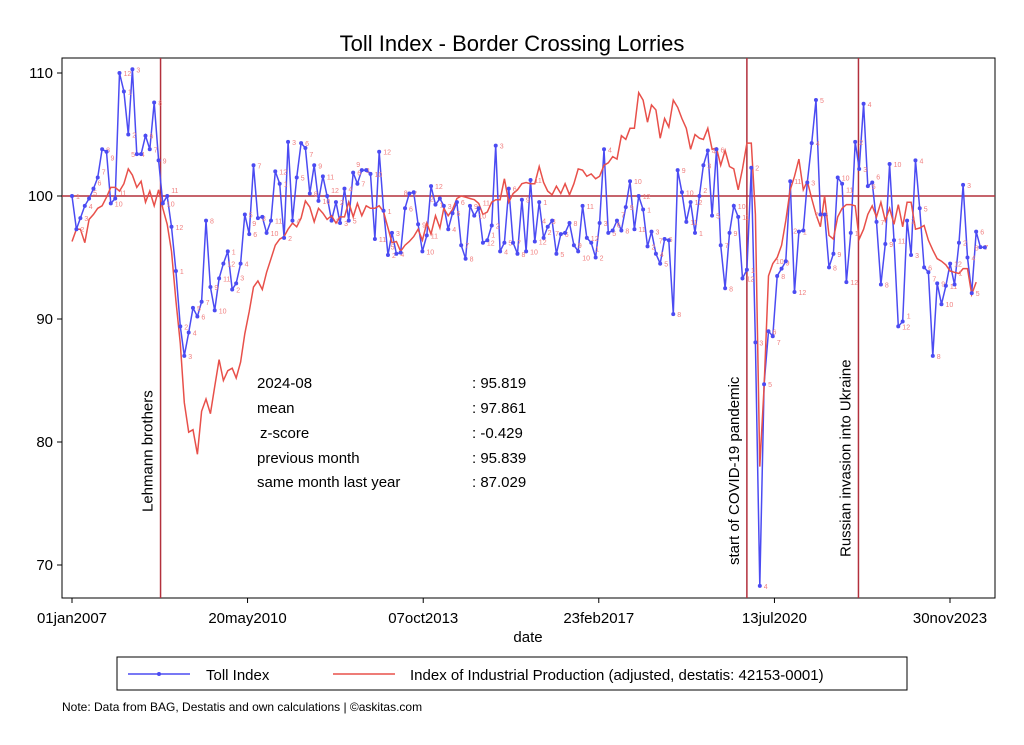  I want to click on y-tick-label: 80, so click(44, 442).